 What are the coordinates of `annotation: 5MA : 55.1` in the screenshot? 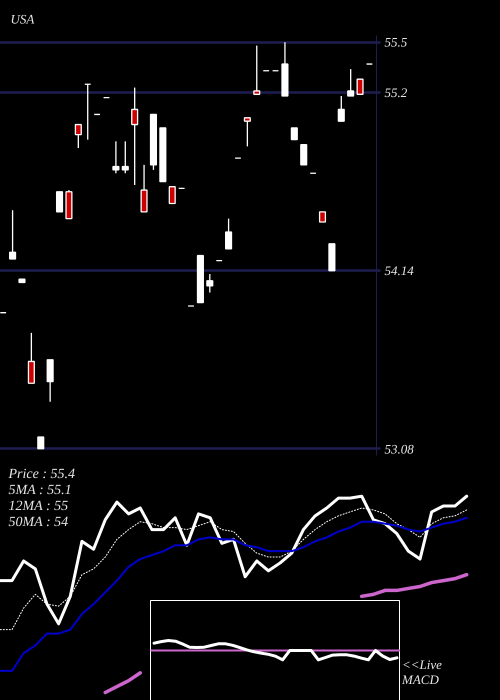 It's located at (40, 490).